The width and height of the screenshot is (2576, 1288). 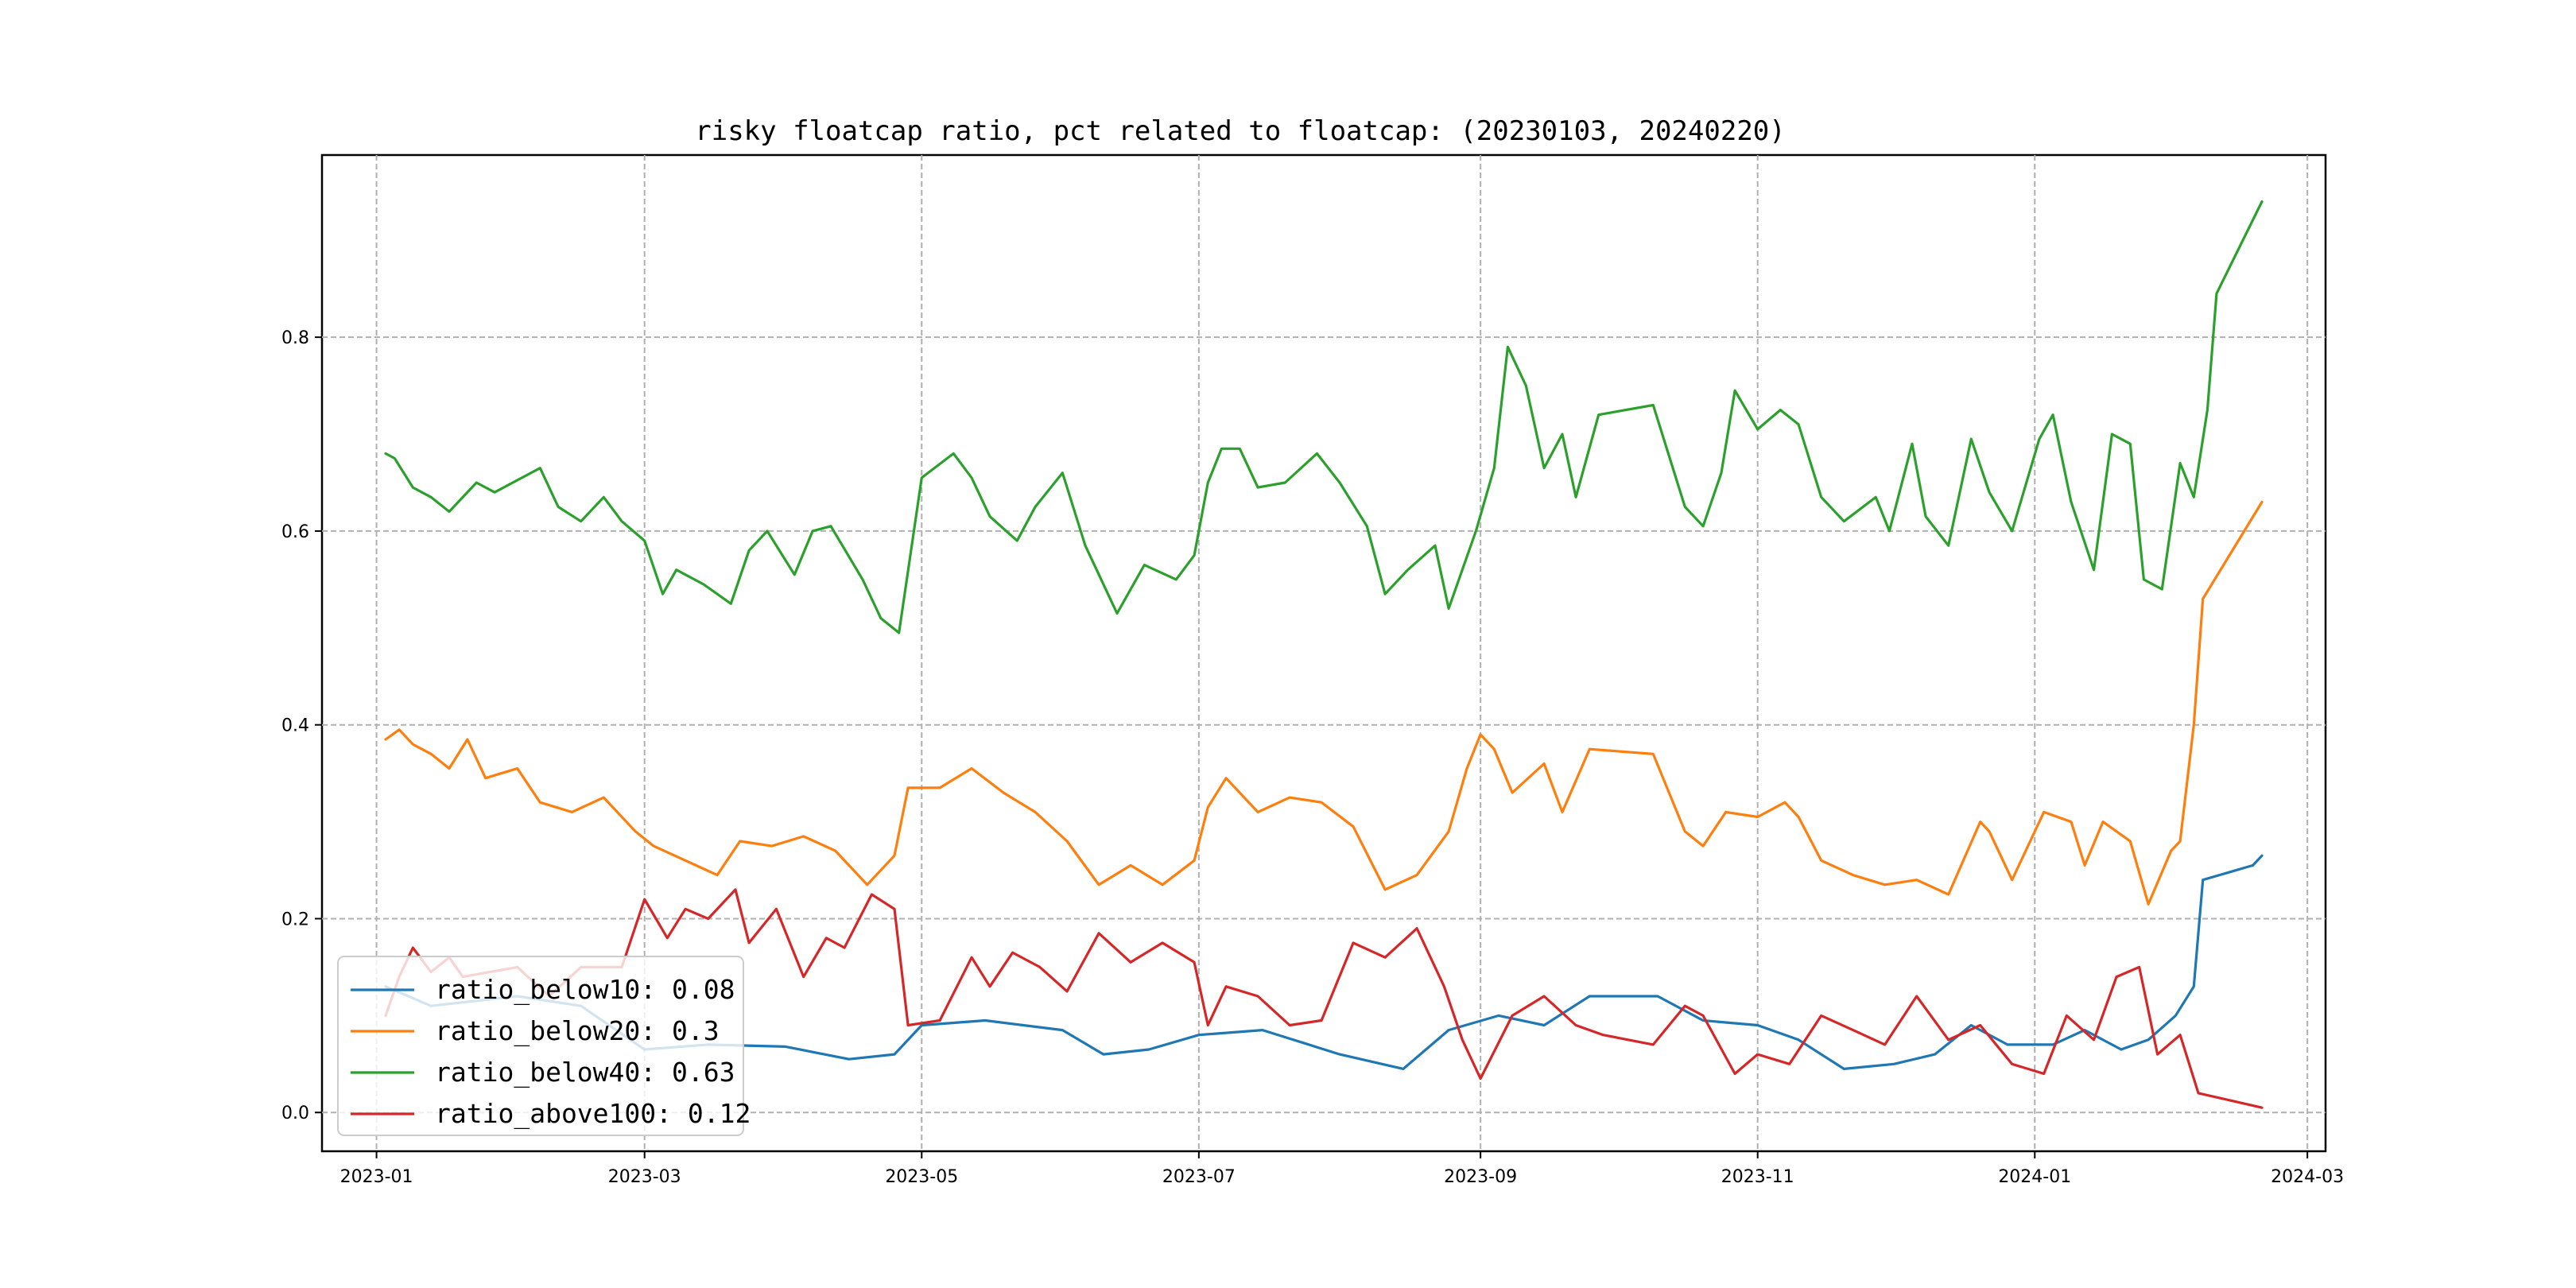 I want to click on x-tick-label: 2023-11, so click(x=1758, y=1177).